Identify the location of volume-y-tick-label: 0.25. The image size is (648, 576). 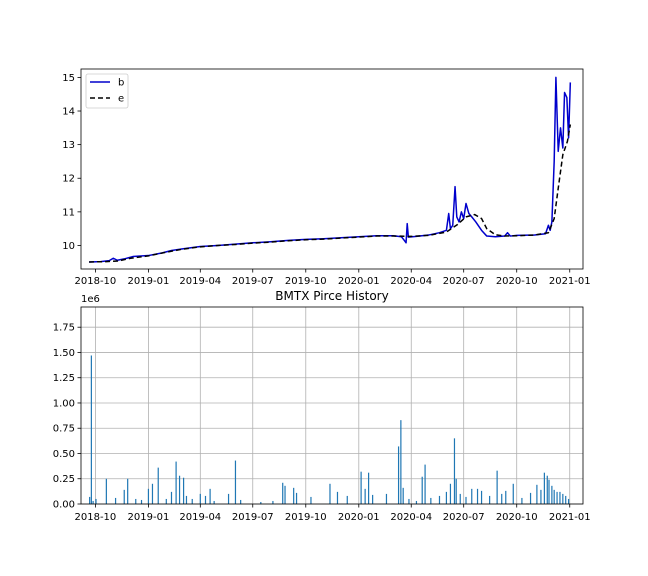
(64, 479).